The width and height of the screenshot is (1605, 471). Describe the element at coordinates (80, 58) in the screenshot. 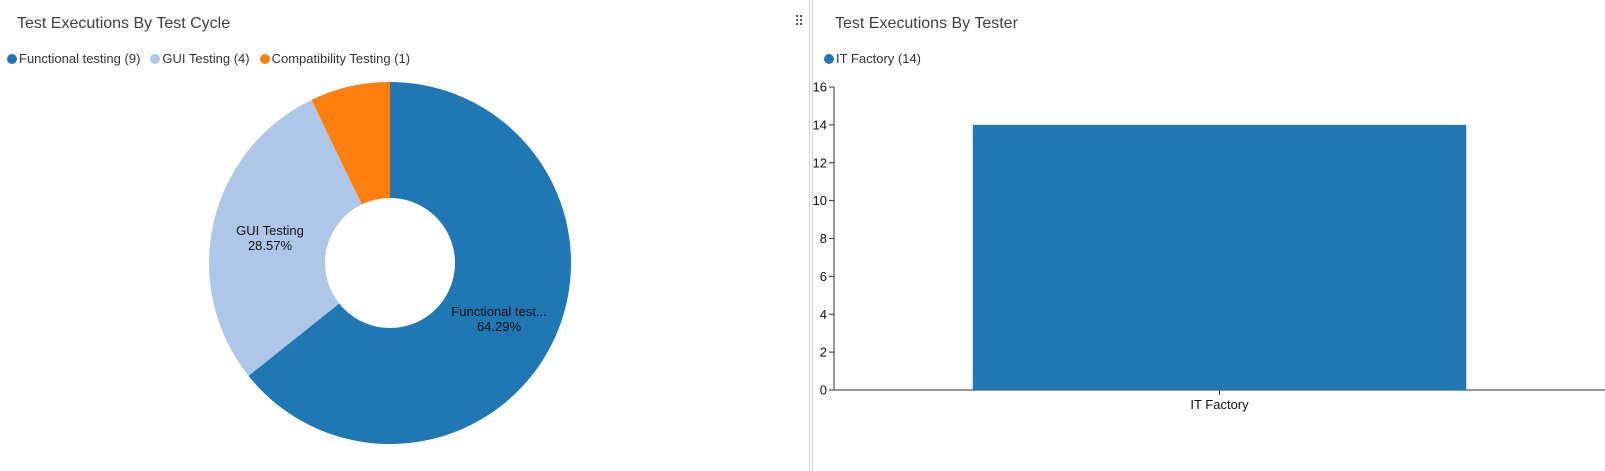

I see `legend-label-functional-testing: Functional testing (9)` at that location.